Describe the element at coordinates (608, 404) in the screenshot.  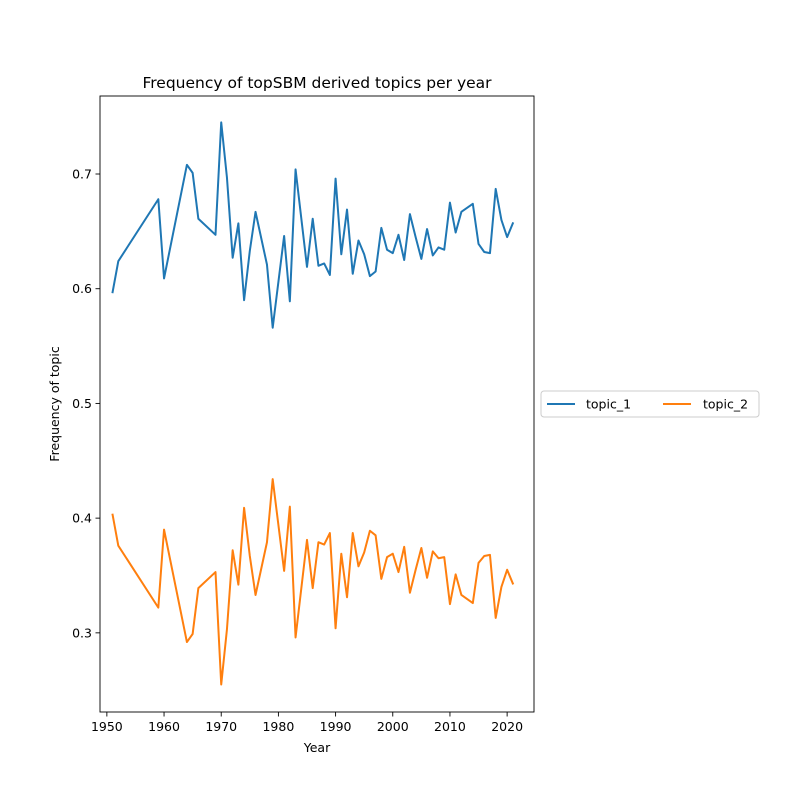
I see `legend-label-topic_1: topic_1` at that location.